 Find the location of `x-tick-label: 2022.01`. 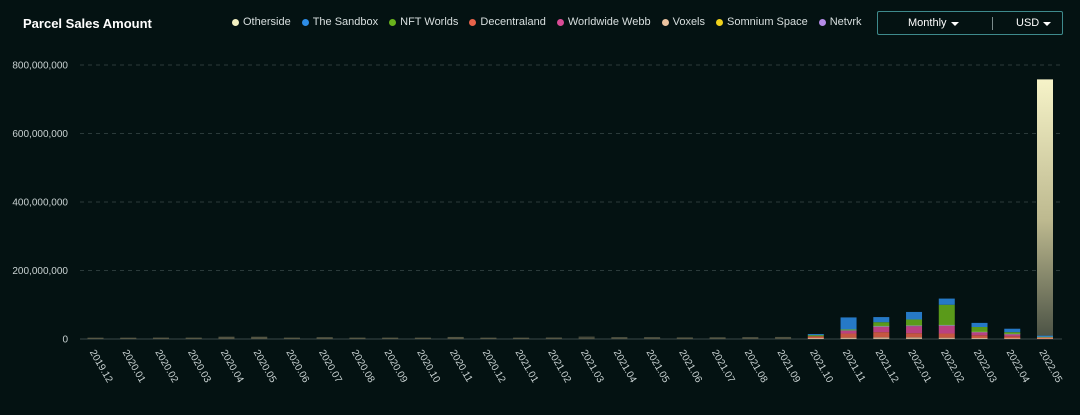

x-tick-label: 2022.01 is located at coordinates (919, 366).